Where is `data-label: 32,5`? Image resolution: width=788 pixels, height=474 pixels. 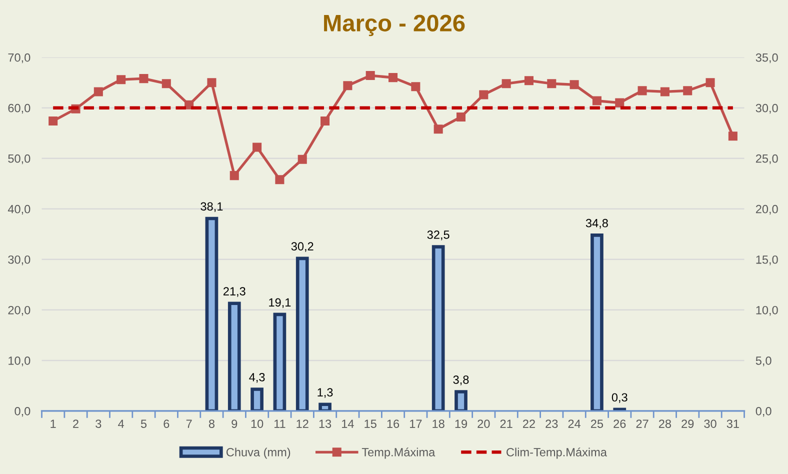
data-label: 32,5 is located at coordinates (438, 235).